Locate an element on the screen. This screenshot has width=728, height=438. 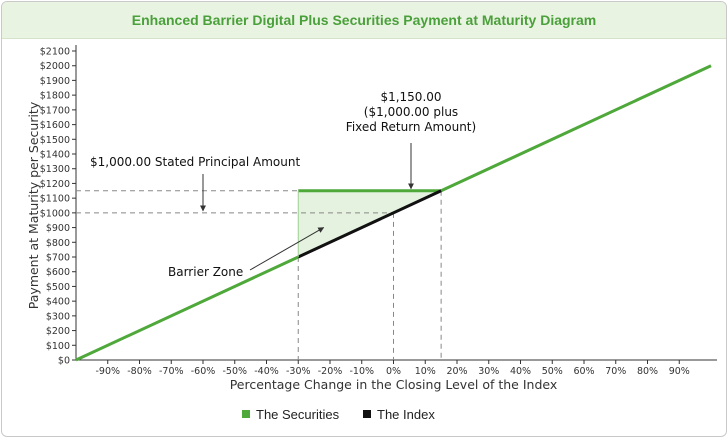
x-tick-label: 80% is located at coordinates (647, 371).